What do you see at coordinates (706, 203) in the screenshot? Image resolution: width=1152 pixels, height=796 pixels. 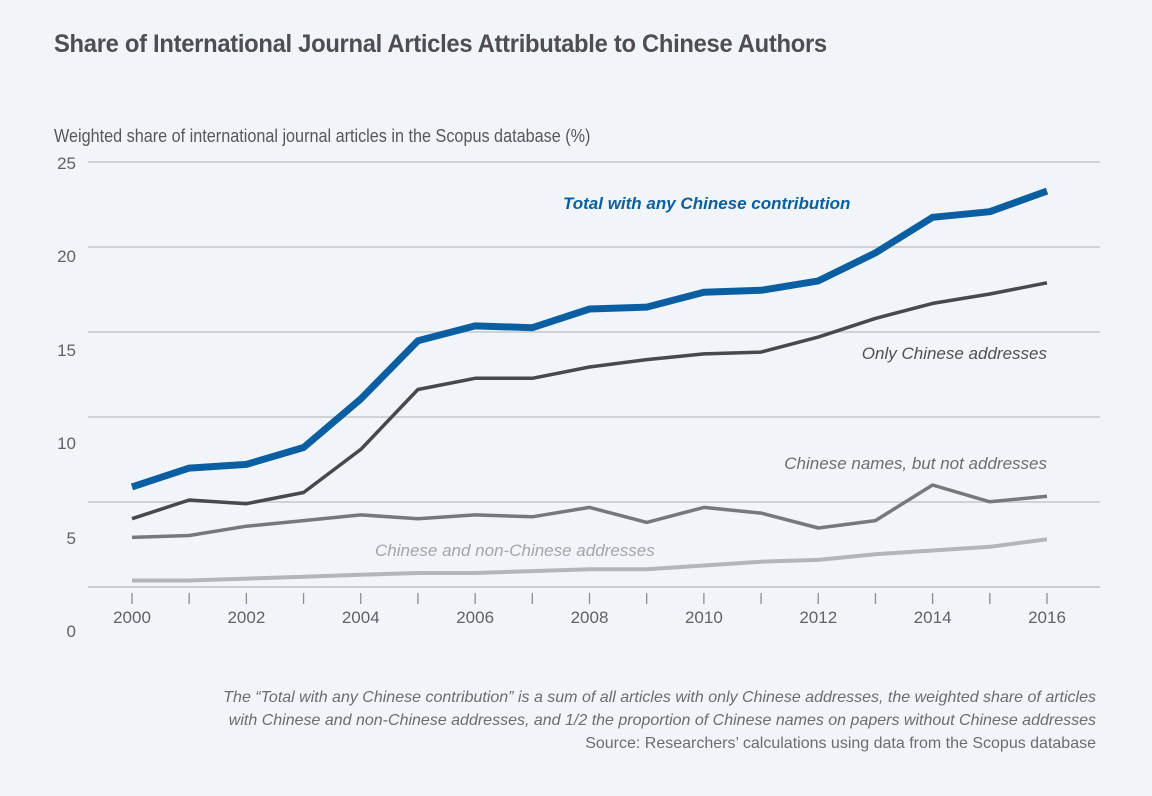 I see `series-label: Total with any Chinese contribution` at bounding box center [706, 203].